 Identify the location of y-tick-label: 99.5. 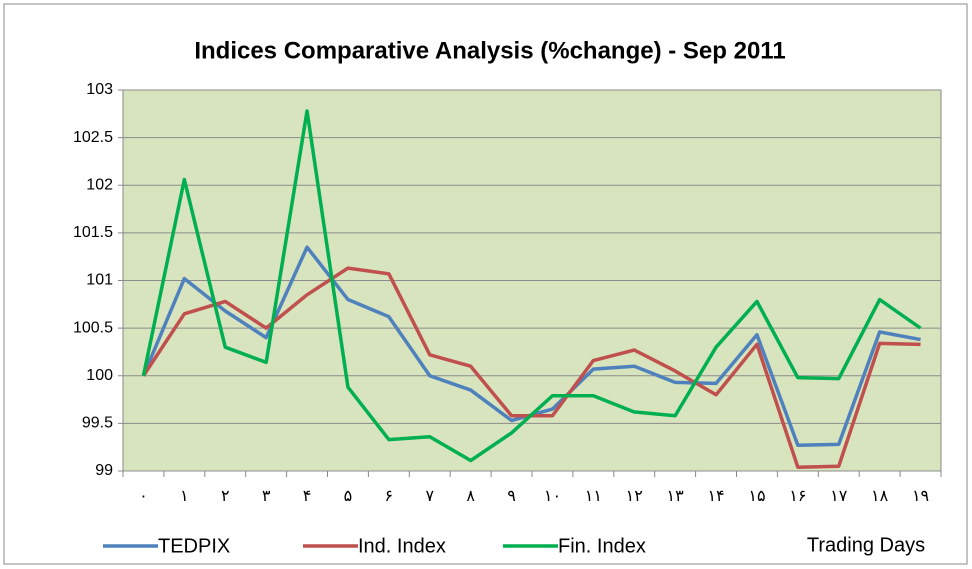
(97, 423).